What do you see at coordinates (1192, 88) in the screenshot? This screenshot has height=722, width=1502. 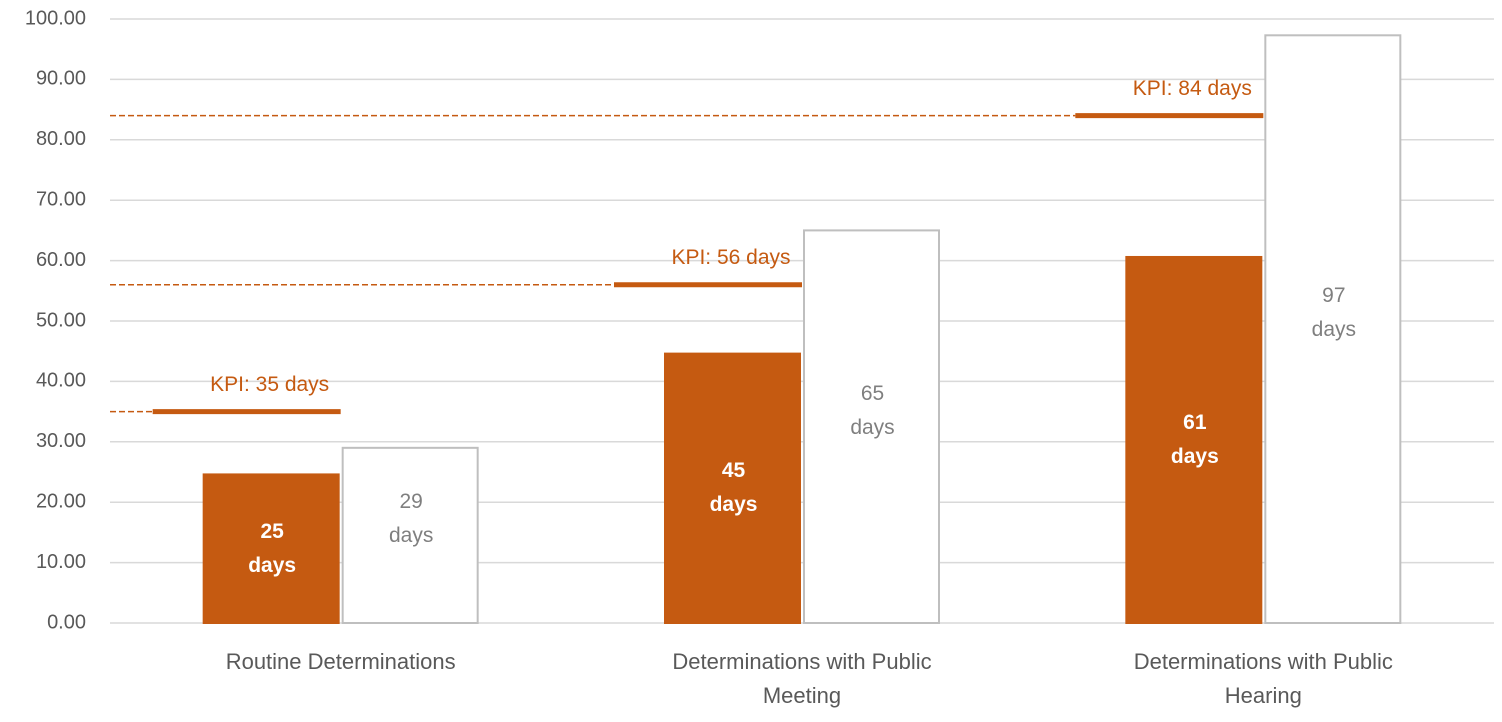 I see `kpi-label: KPI: 84 days` at bounding box center [1192, 88].